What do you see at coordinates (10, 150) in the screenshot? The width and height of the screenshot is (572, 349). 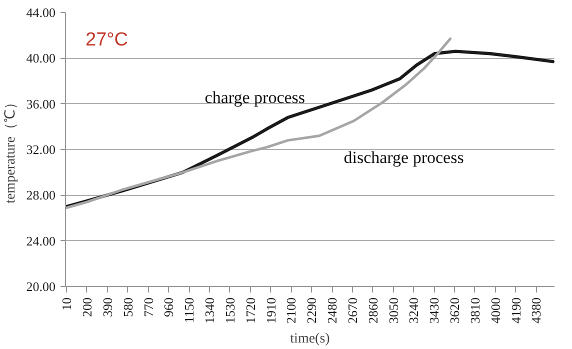 I see `y-axis-title: temperature（℃）` at bounding box center [10, 150].